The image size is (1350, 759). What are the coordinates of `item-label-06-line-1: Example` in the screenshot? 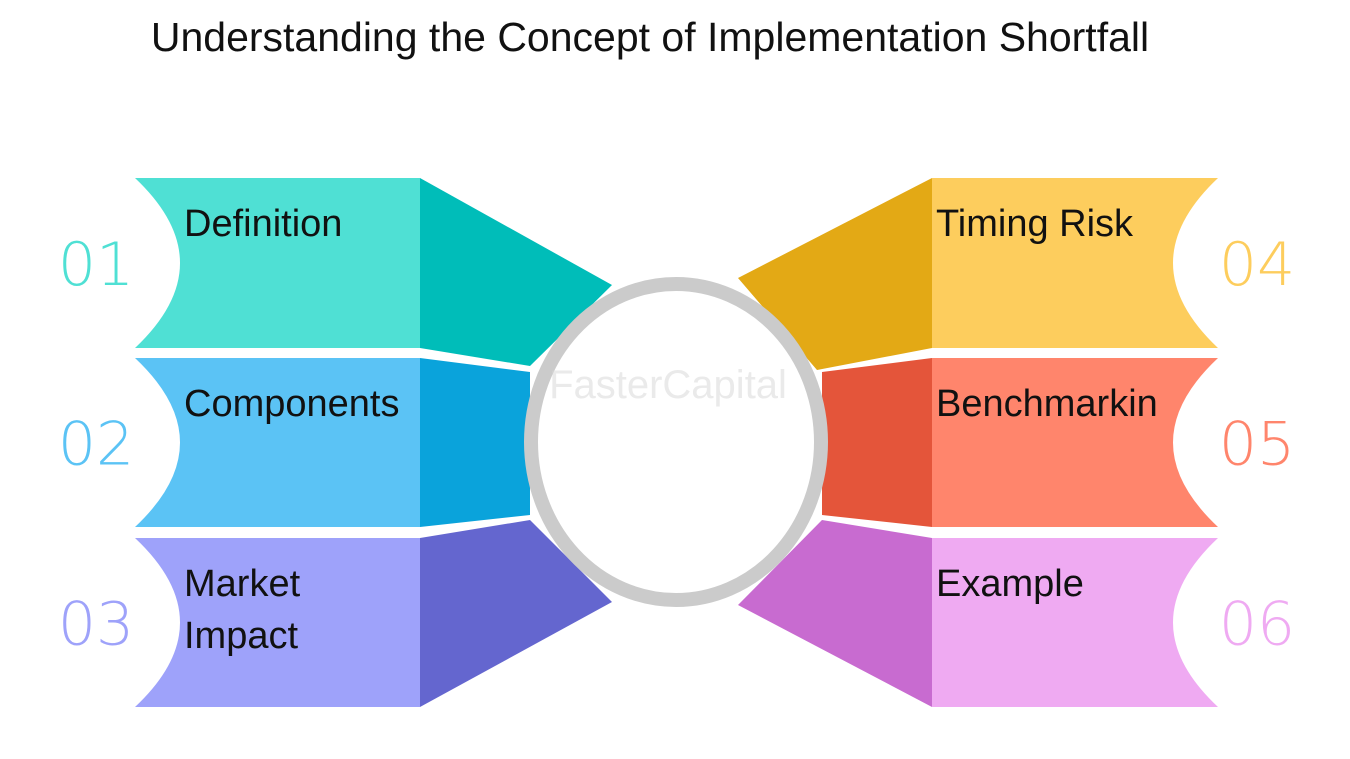 It's located at (1010, 584).